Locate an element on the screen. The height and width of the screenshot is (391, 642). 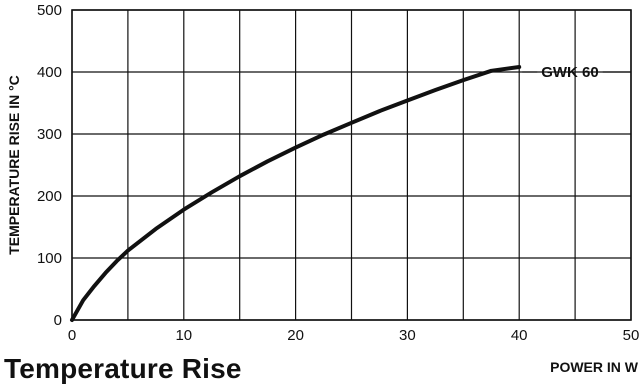
x-tick-label: 20 is located at coordinates (295, 335).